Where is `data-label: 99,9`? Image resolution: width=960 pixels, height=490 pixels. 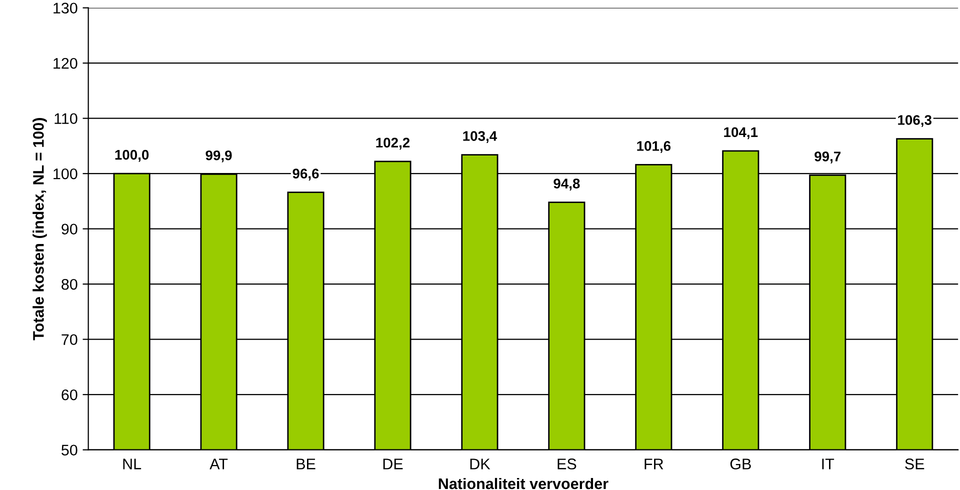 data-label: 99,9 is located at coordinates (219, 156).